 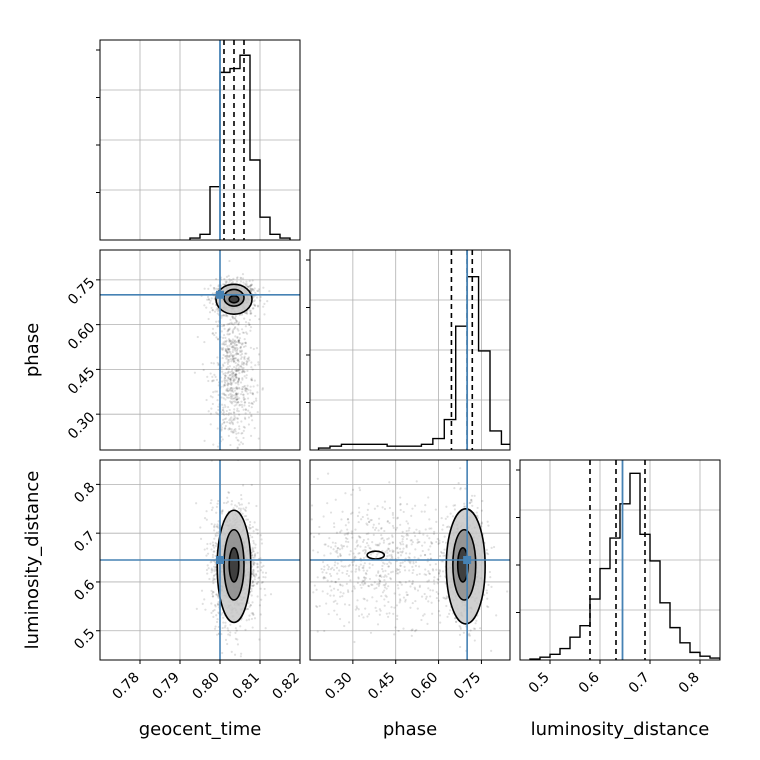 What do you see at coordinates (424, 686) in the screenshot?
I see `x-tick-label: 0.60` at bounding box center [424, 686].